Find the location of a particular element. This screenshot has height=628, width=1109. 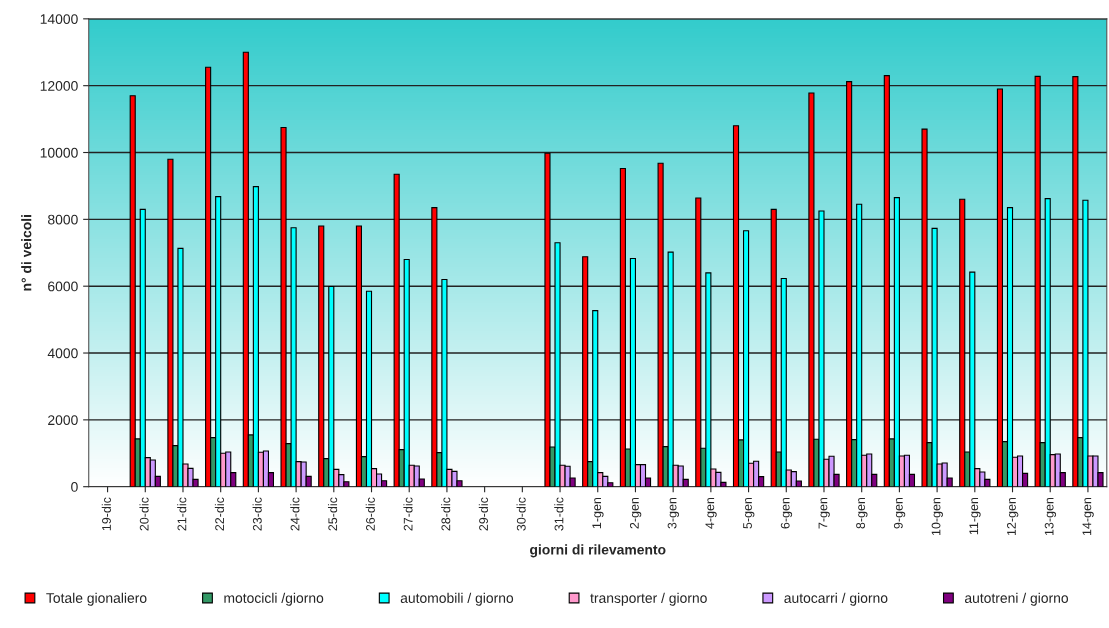

x-tick-label: 8-gen is located at coordinates (862, 513).